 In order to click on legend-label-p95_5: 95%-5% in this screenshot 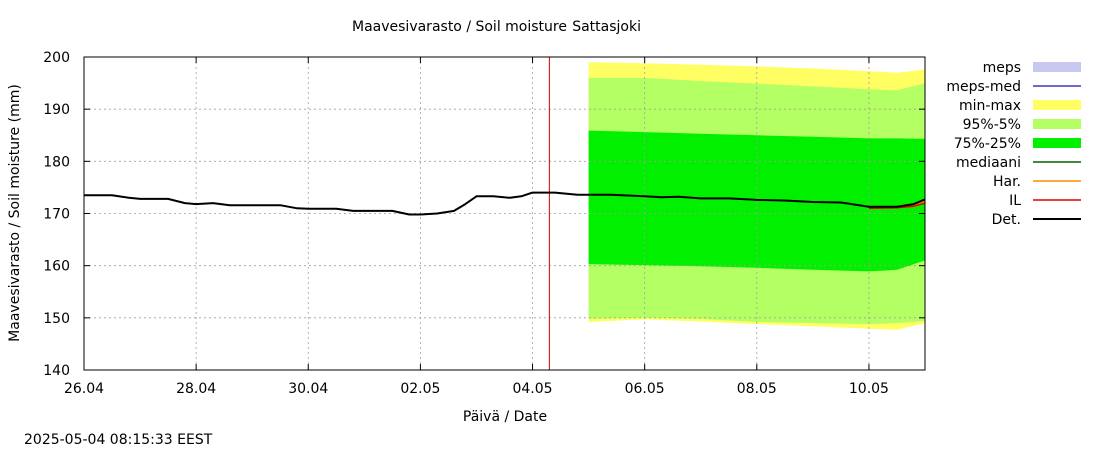, I will do `click(992, 125)`.